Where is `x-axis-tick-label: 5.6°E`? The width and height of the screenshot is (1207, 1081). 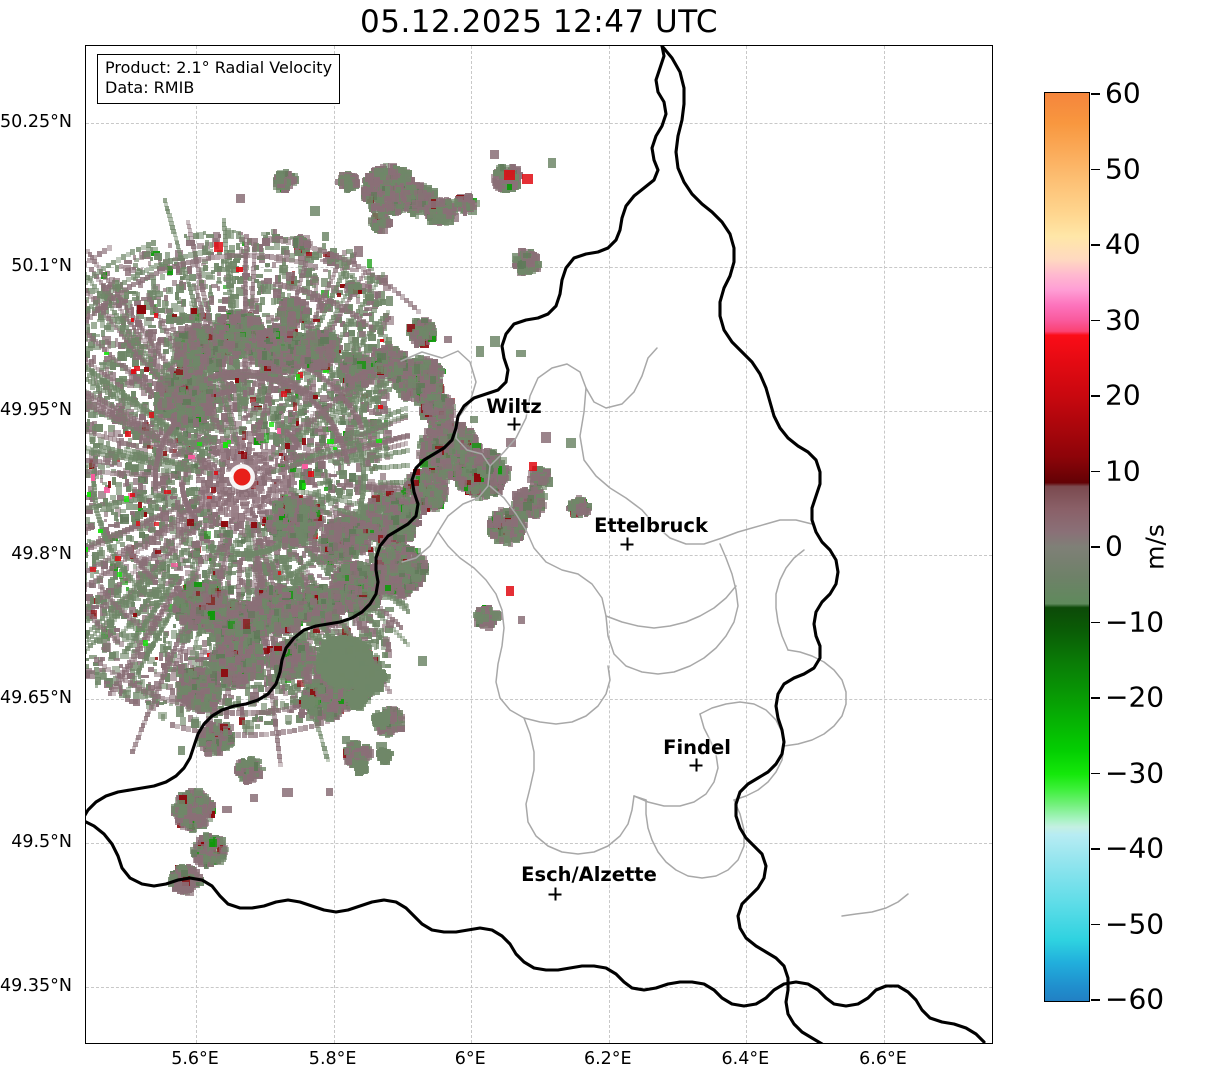
x-axis-tick-label: 5.6°E is located at coordinates (195, 1059).